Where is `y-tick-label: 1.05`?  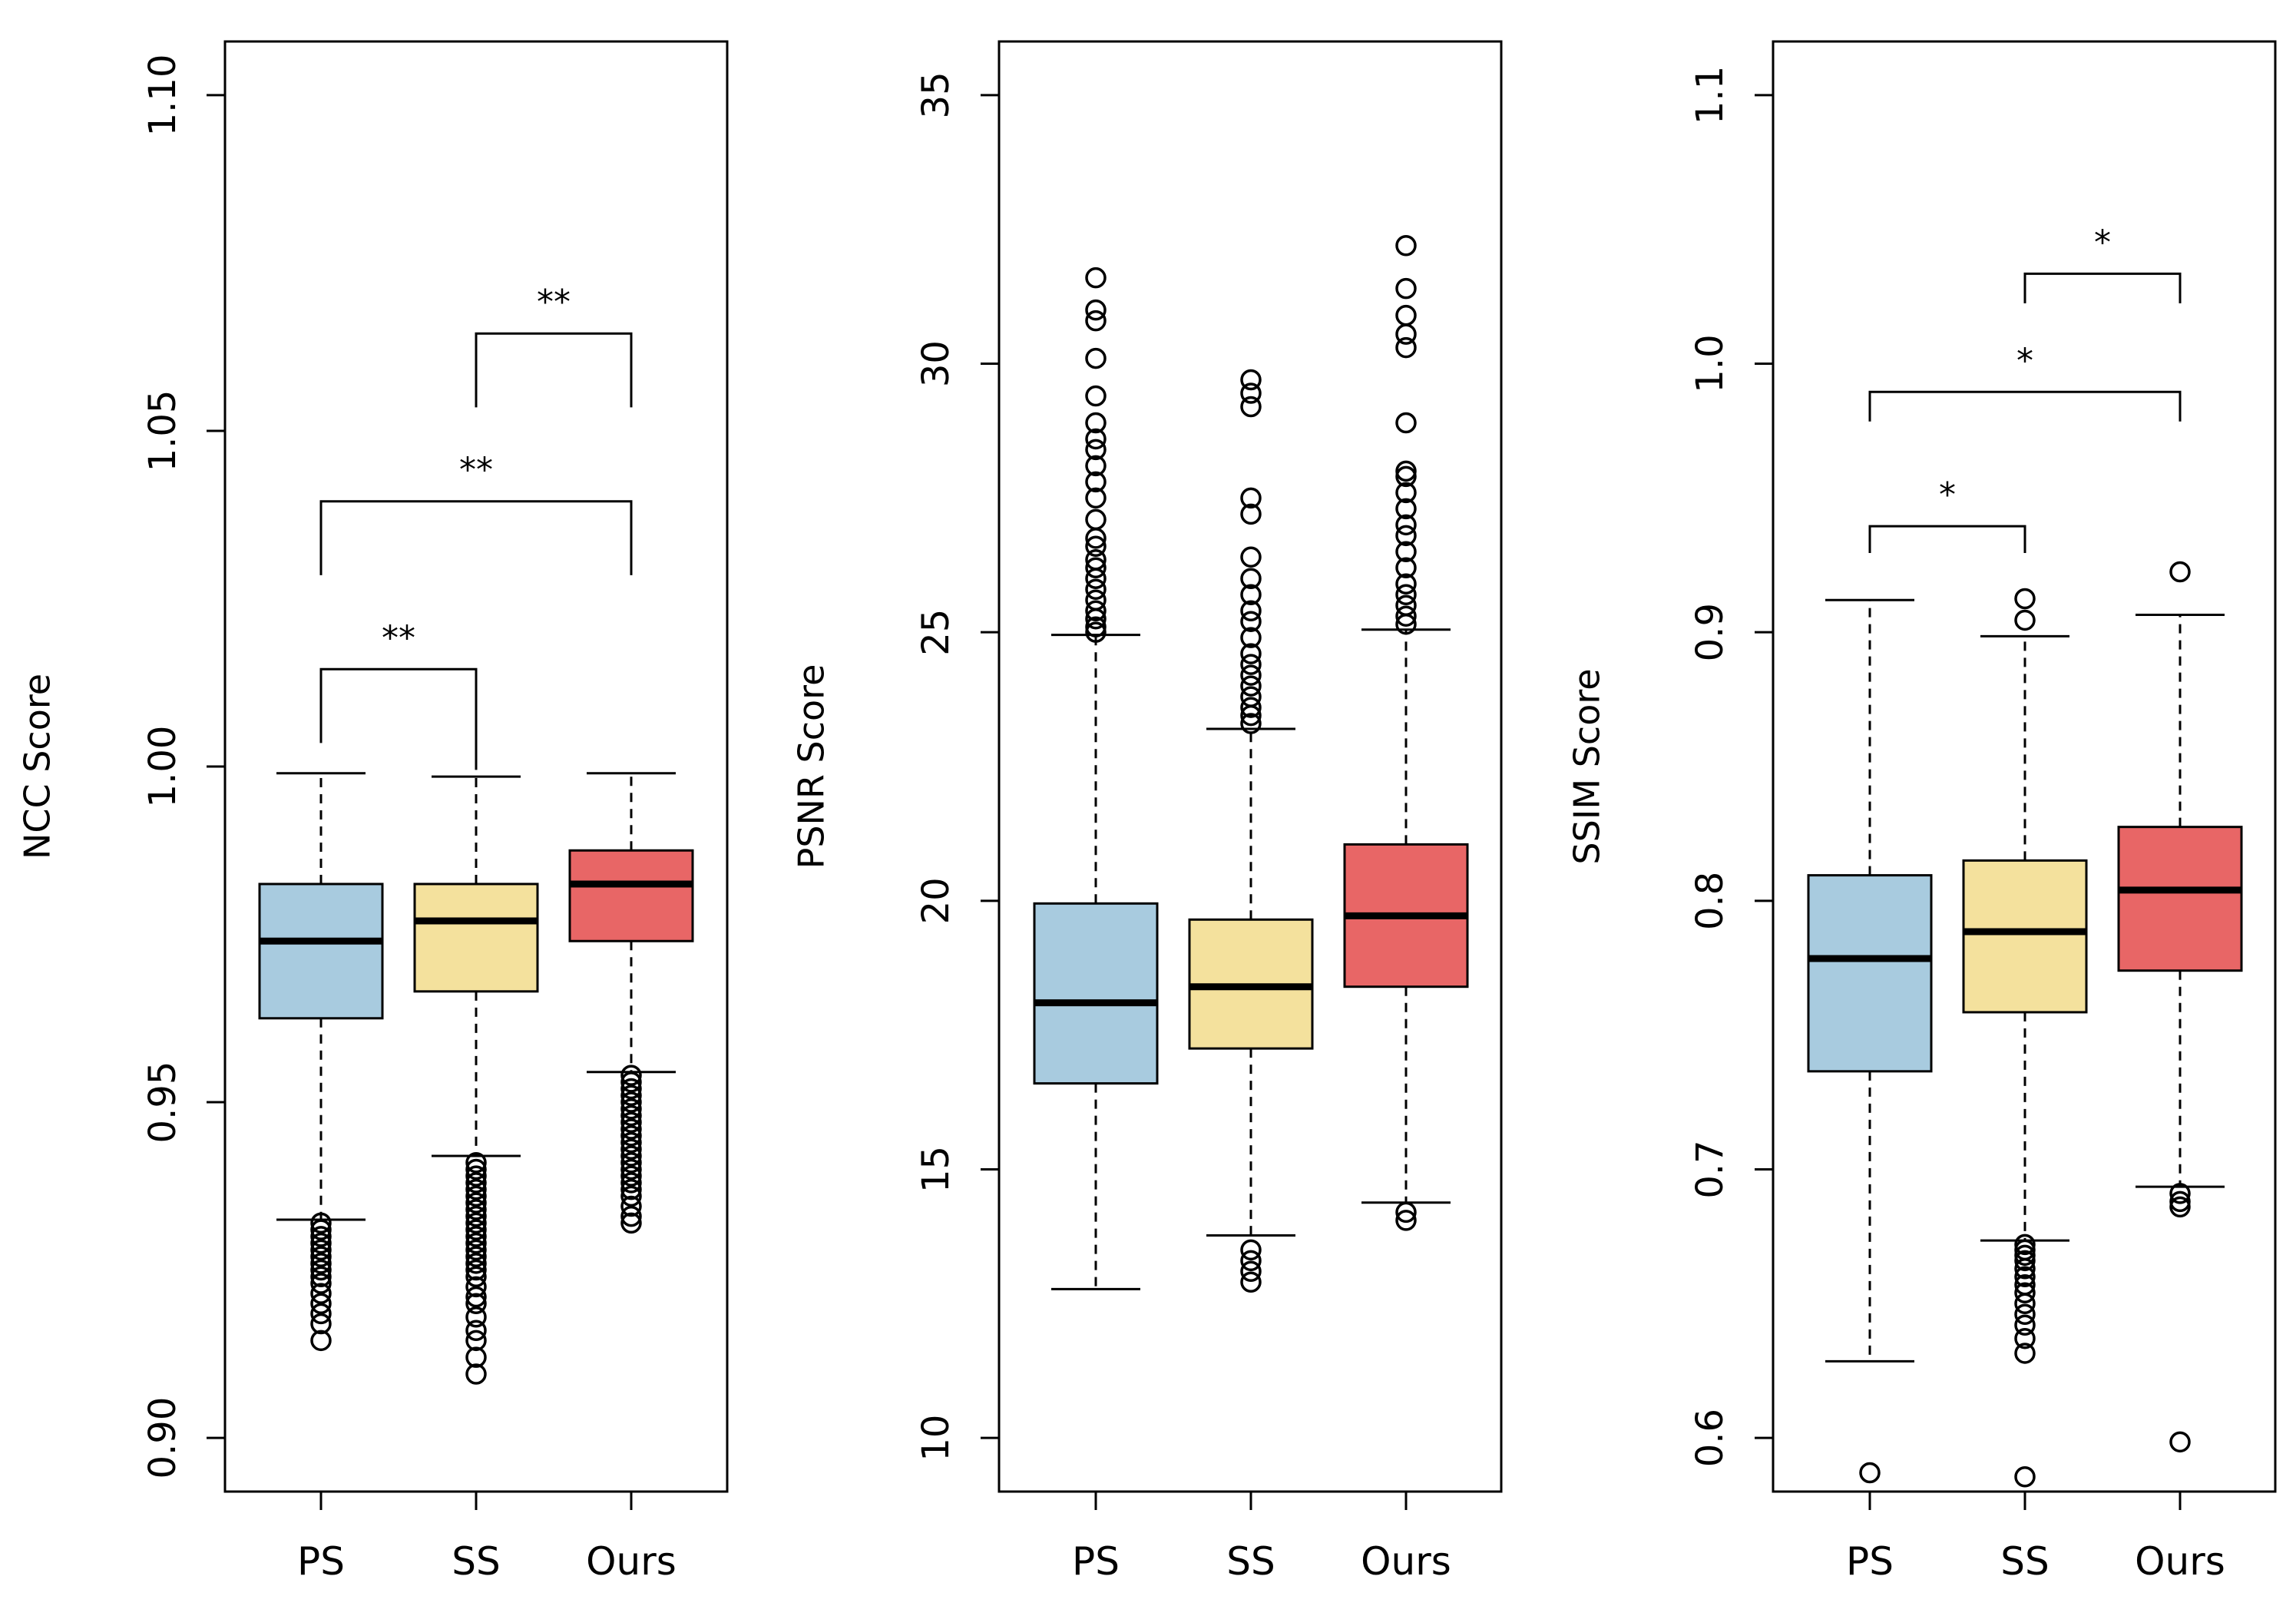
y-tick-label: 1.05 is located at coordinates (162, 431).